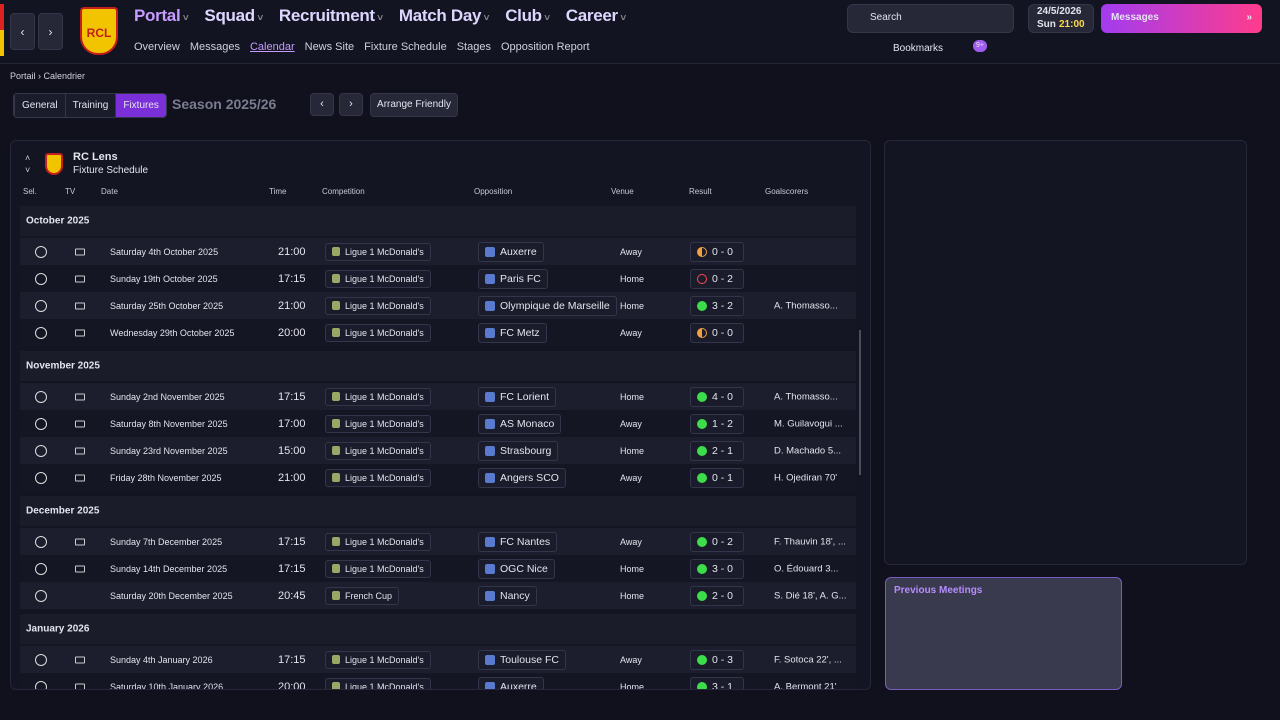  I want to click on tab: Training, so click(90, 105).